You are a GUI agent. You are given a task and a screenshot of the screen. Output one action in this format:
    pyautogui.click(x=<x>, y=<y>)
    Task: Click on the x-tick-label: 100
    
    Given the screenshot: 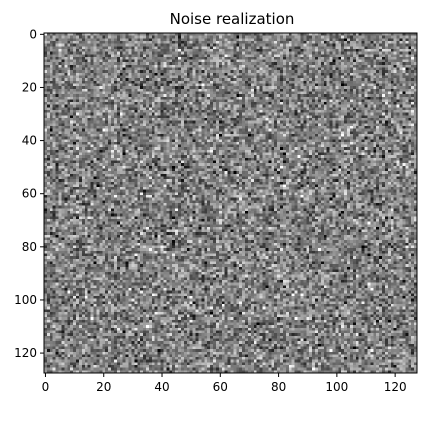 What is the action you would take?
    pyautogui.click(x=336, y=387)
    